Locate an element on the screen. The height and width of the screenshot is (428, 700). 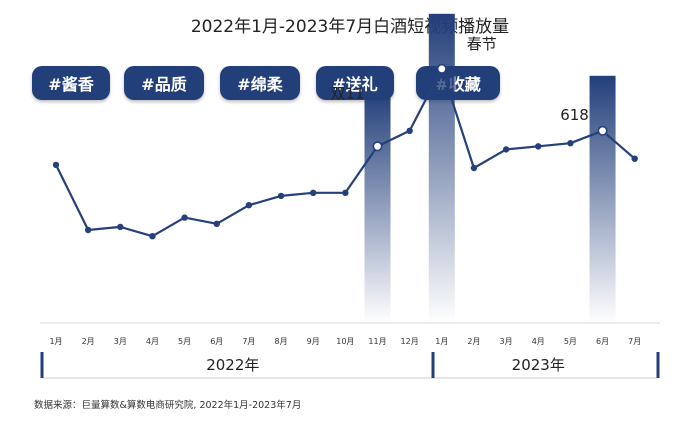
bar-labels: 双11 春节 618 is located at coordinates (459, 79).